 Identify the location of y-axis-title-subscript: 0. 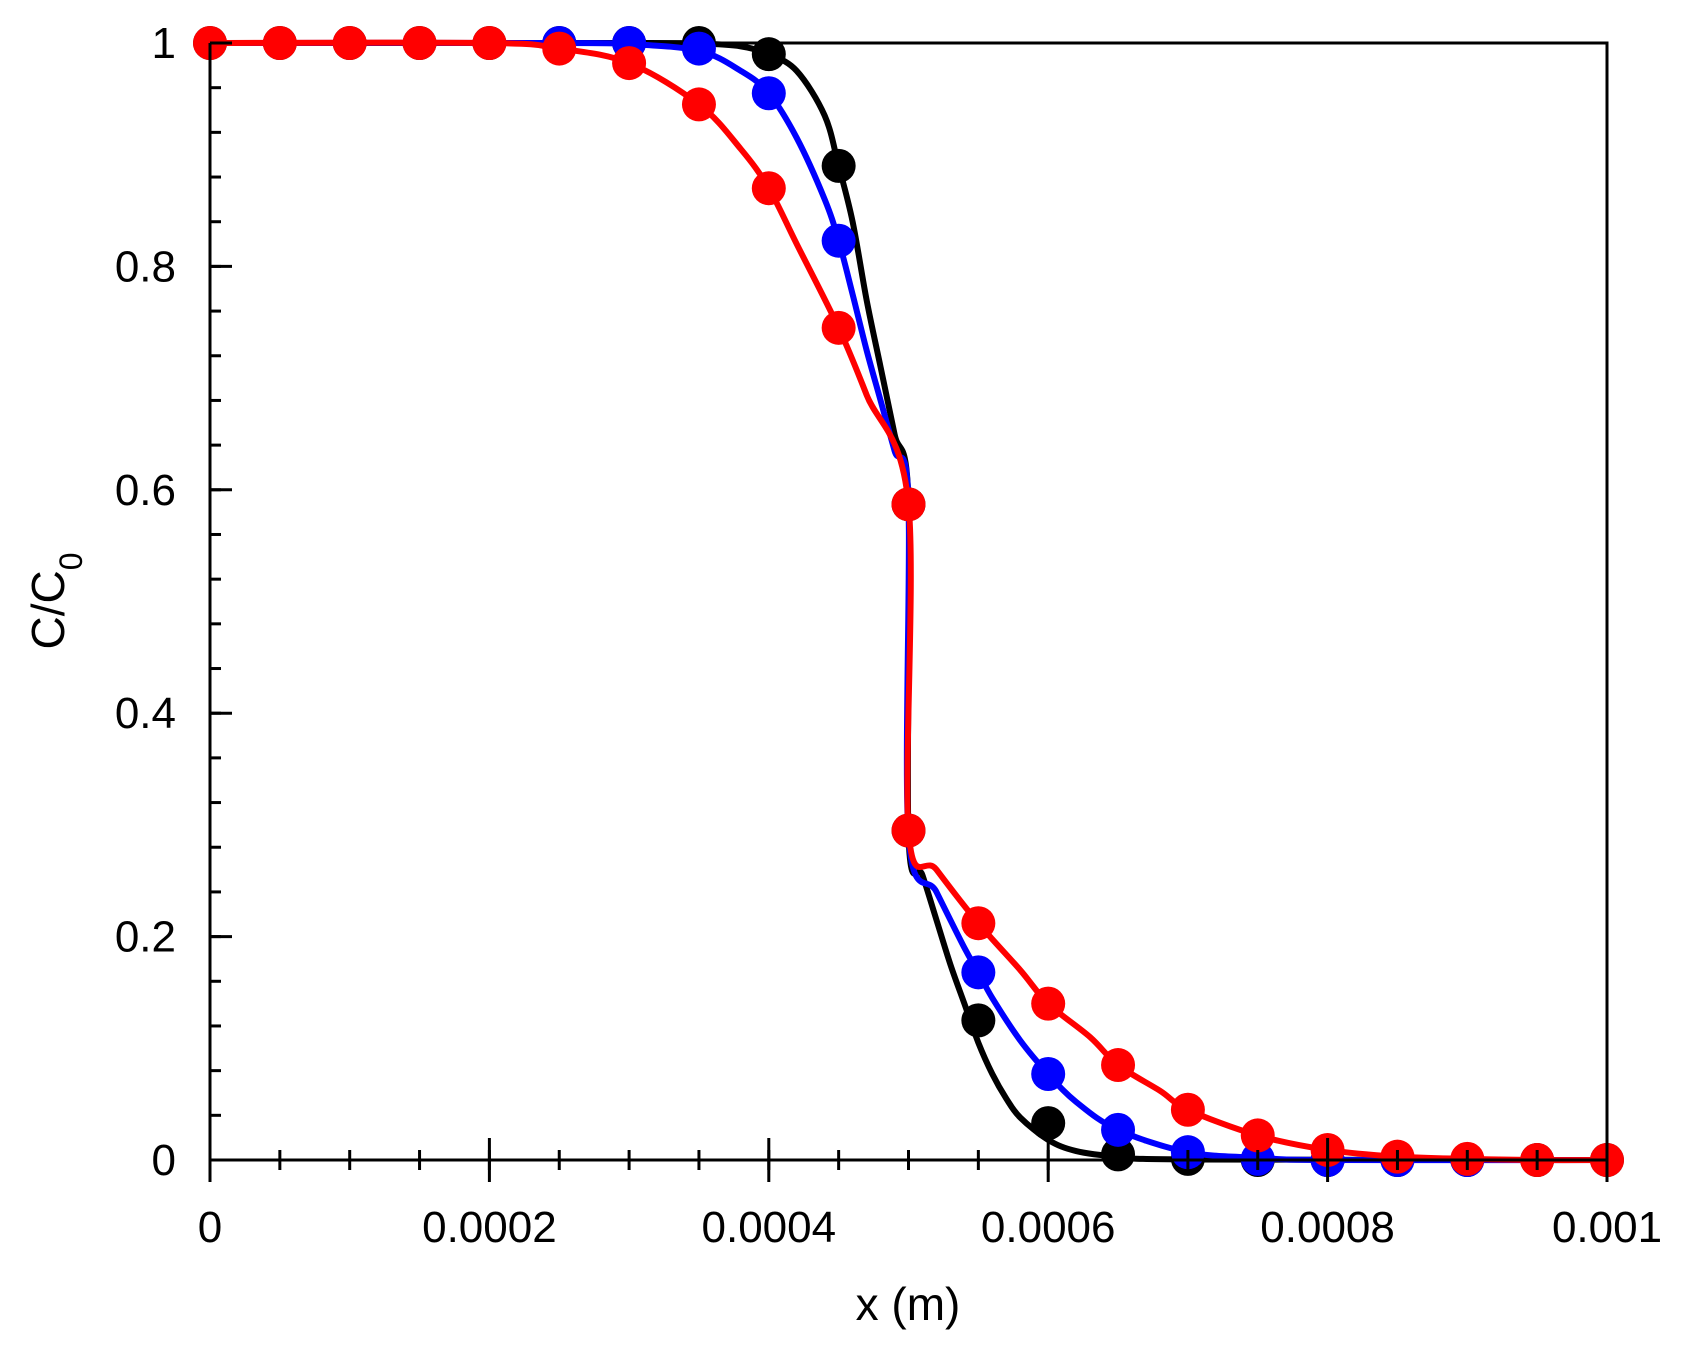
(71, 561).